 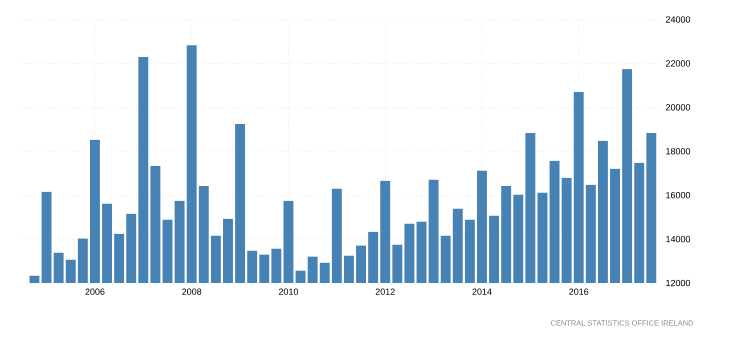 I want to click on y-tick-label: 24000, so click(x=678, y=19).